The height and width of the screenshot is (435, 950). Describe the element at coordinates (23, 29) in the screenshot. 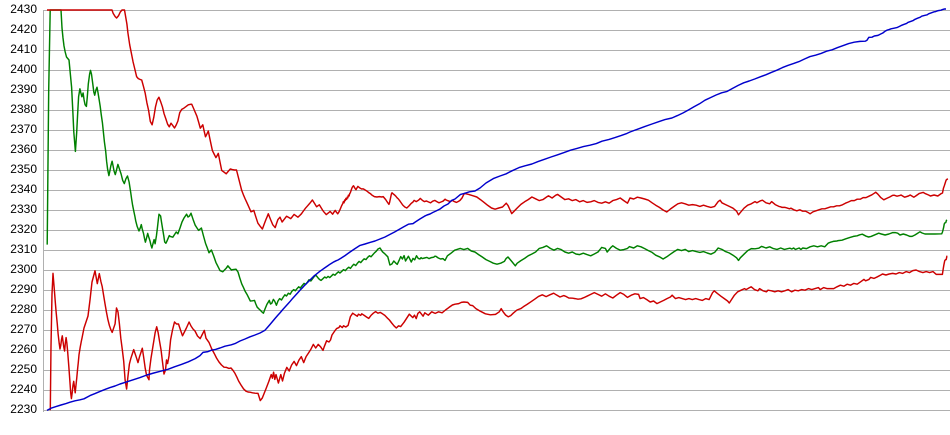

I see `svg-text: 2420` at that location.